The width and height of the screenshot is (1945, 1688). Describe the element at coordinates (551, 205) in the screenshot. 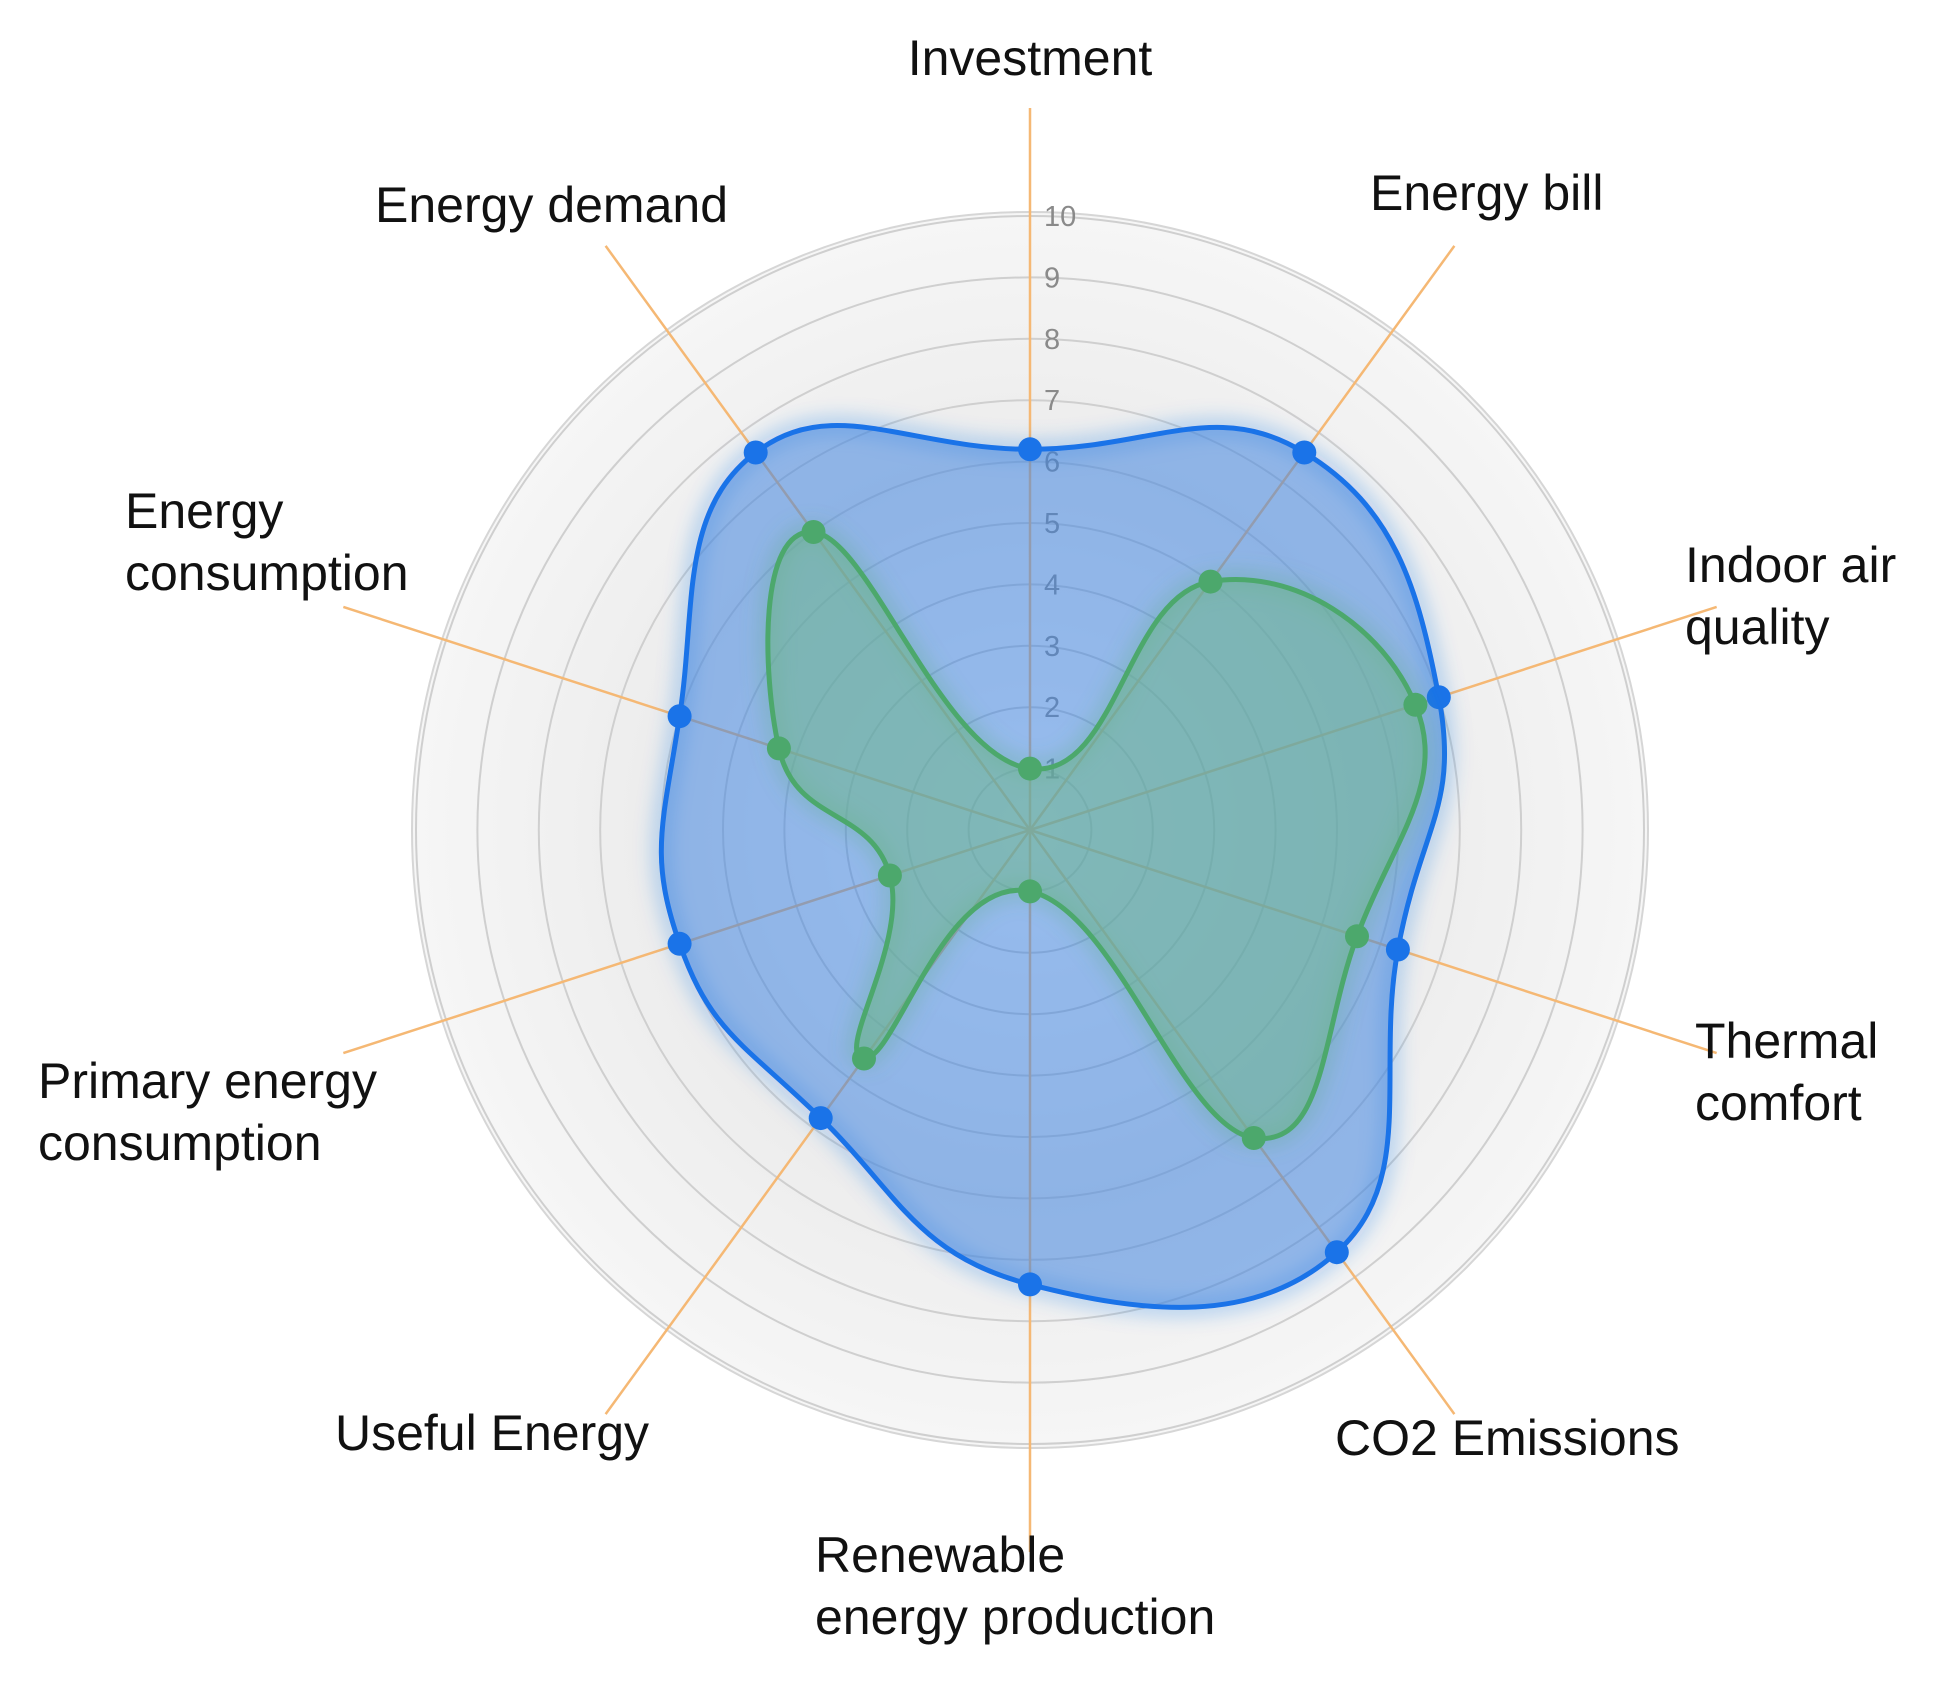

I see `axis-label-9: Energy demand` at that location.